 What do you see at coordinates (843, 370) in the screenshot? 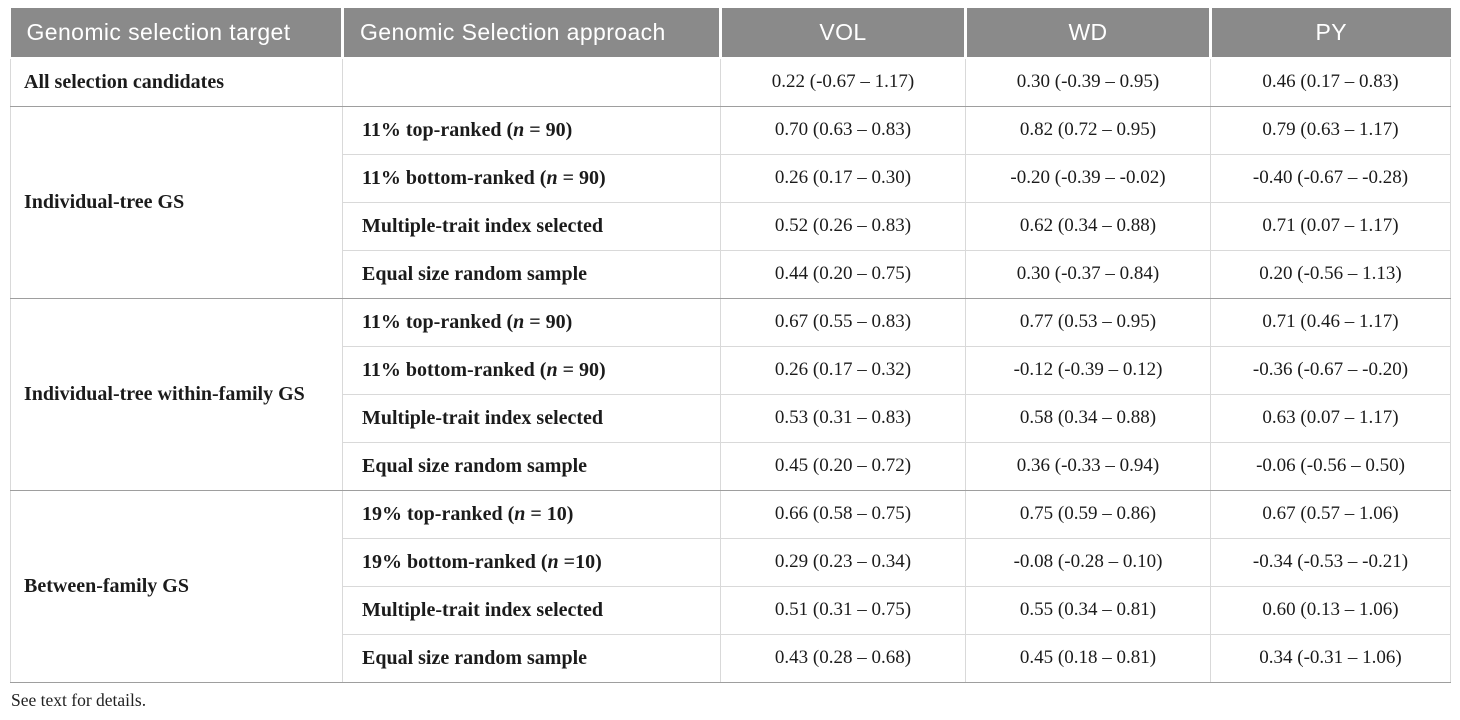
I see `vol-value-cell: 0.26 (0.17 – 0.32)` at bounding box center [843, 370].